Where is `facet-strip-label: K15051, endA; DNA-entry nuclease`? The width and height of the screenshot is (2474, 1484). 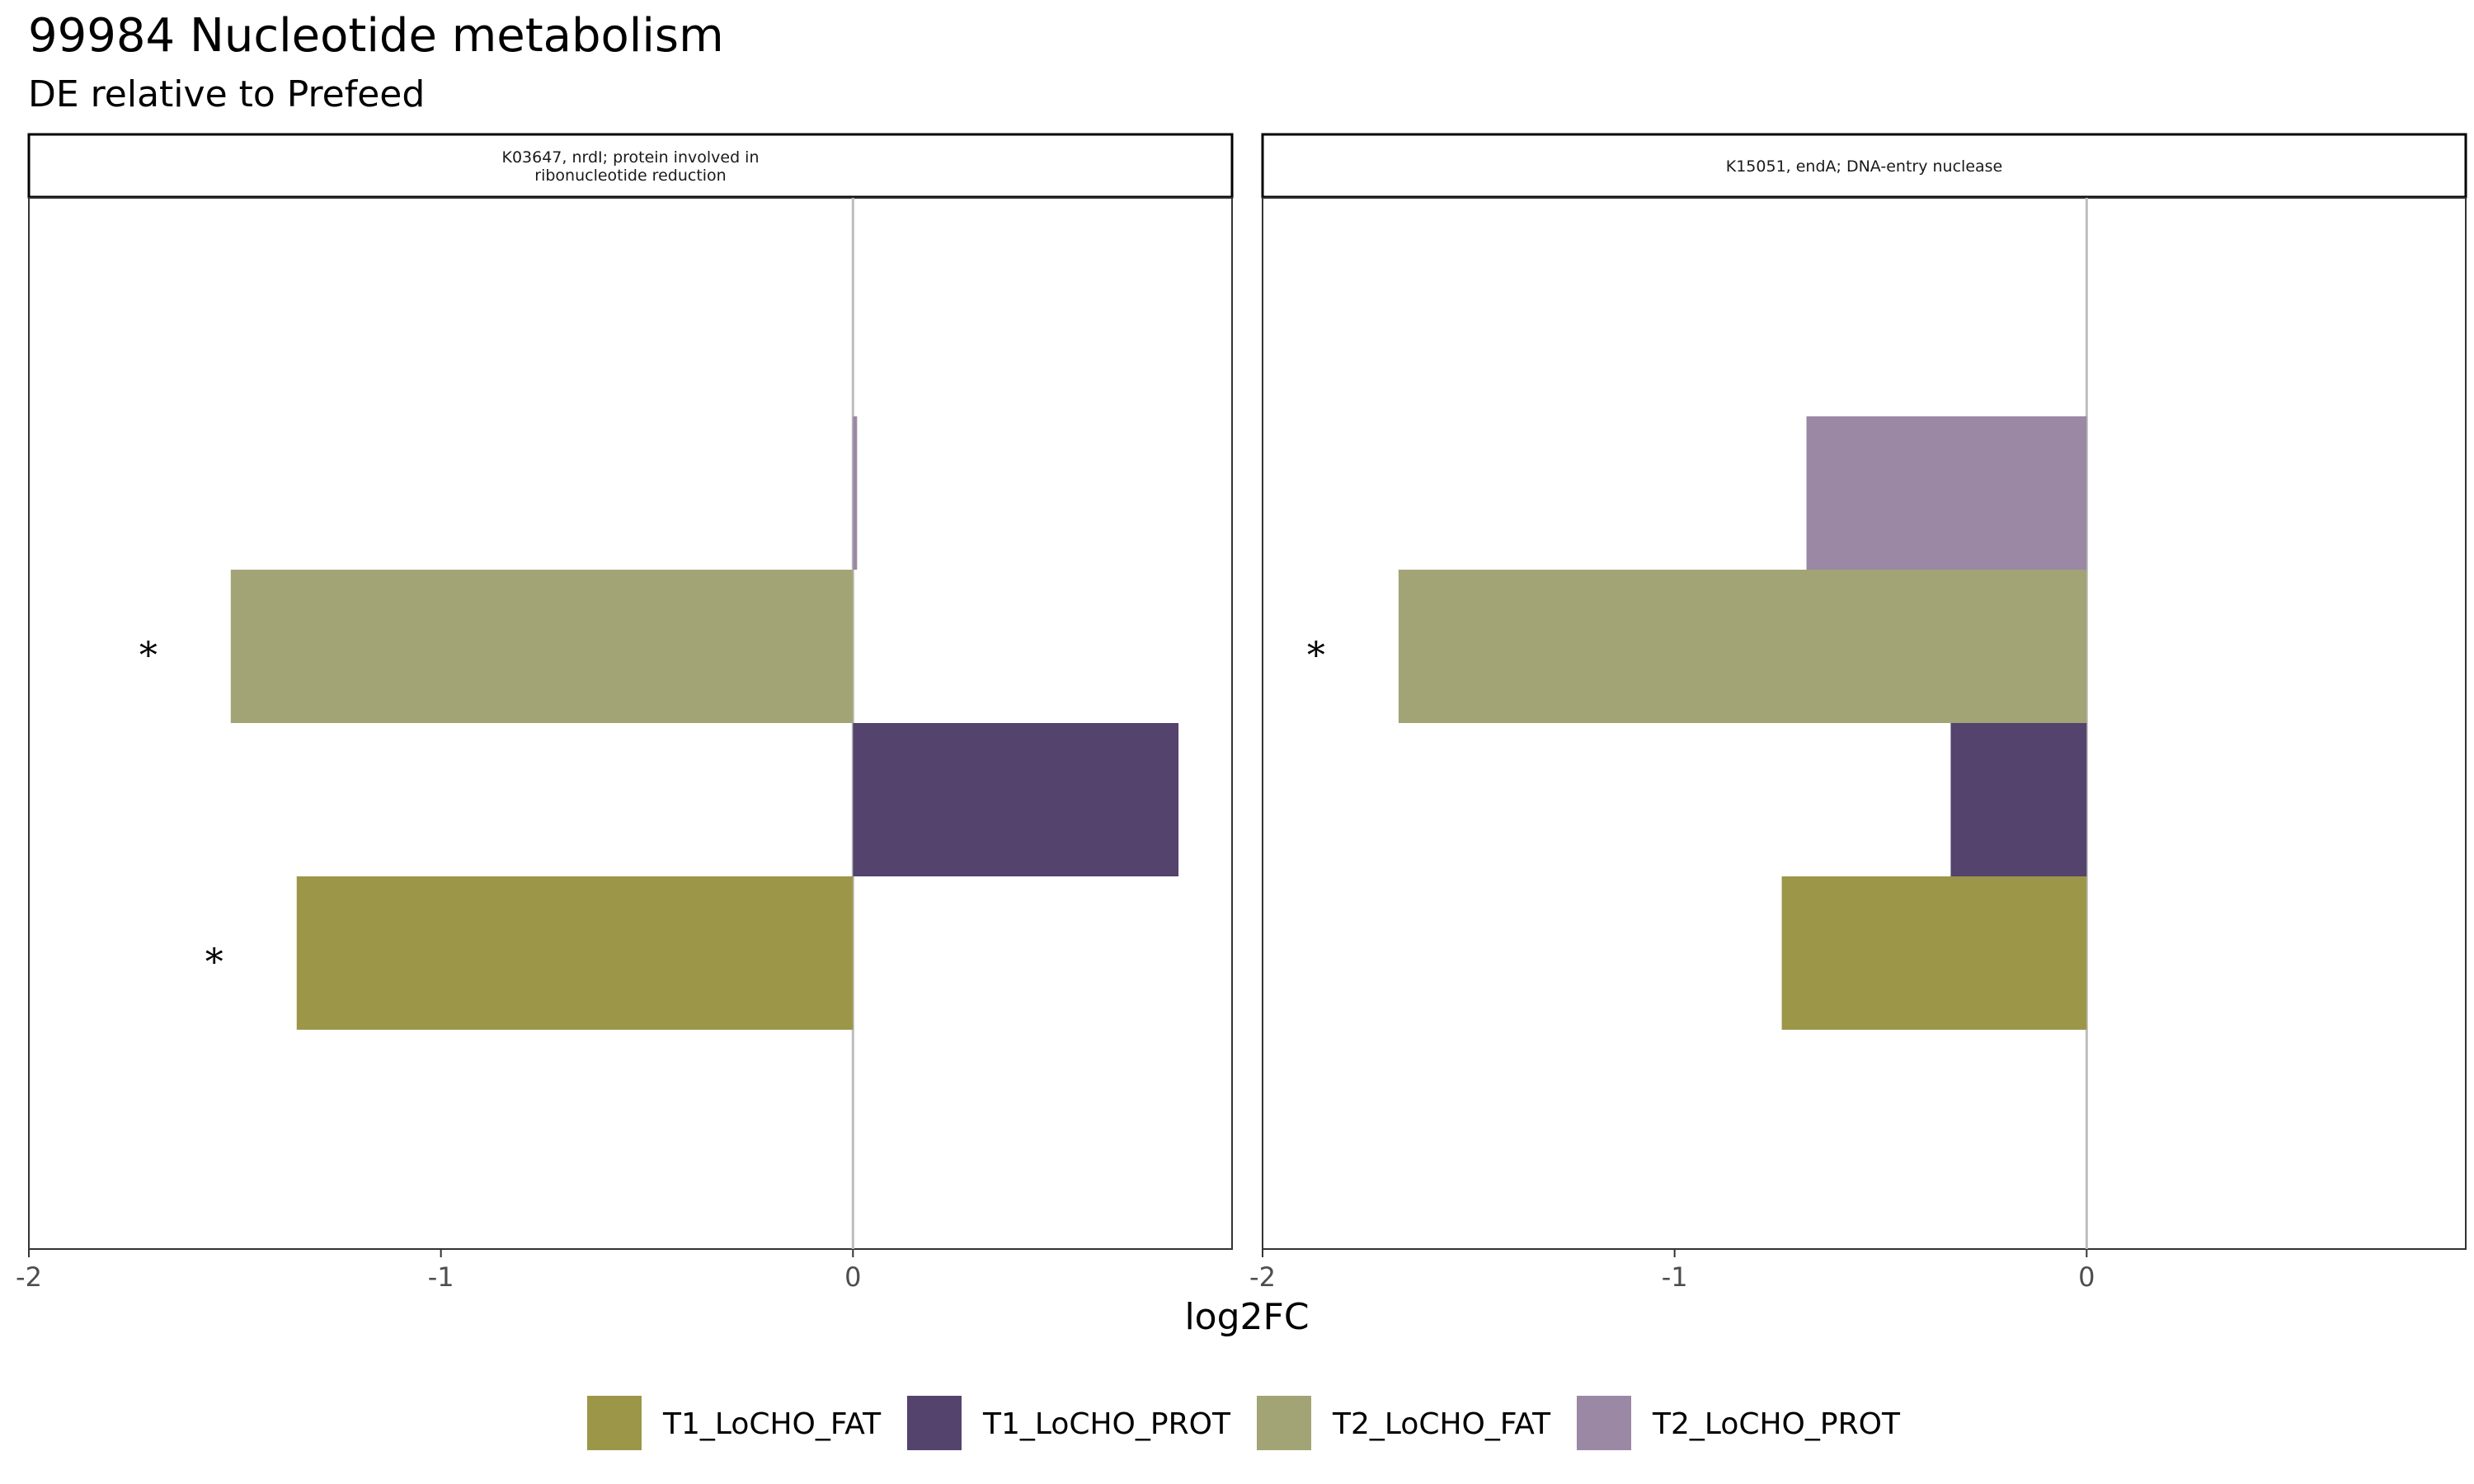
facet-strip-label: K15051, endA; DNA-entry nuclease is located at coordinates (1864, 166).